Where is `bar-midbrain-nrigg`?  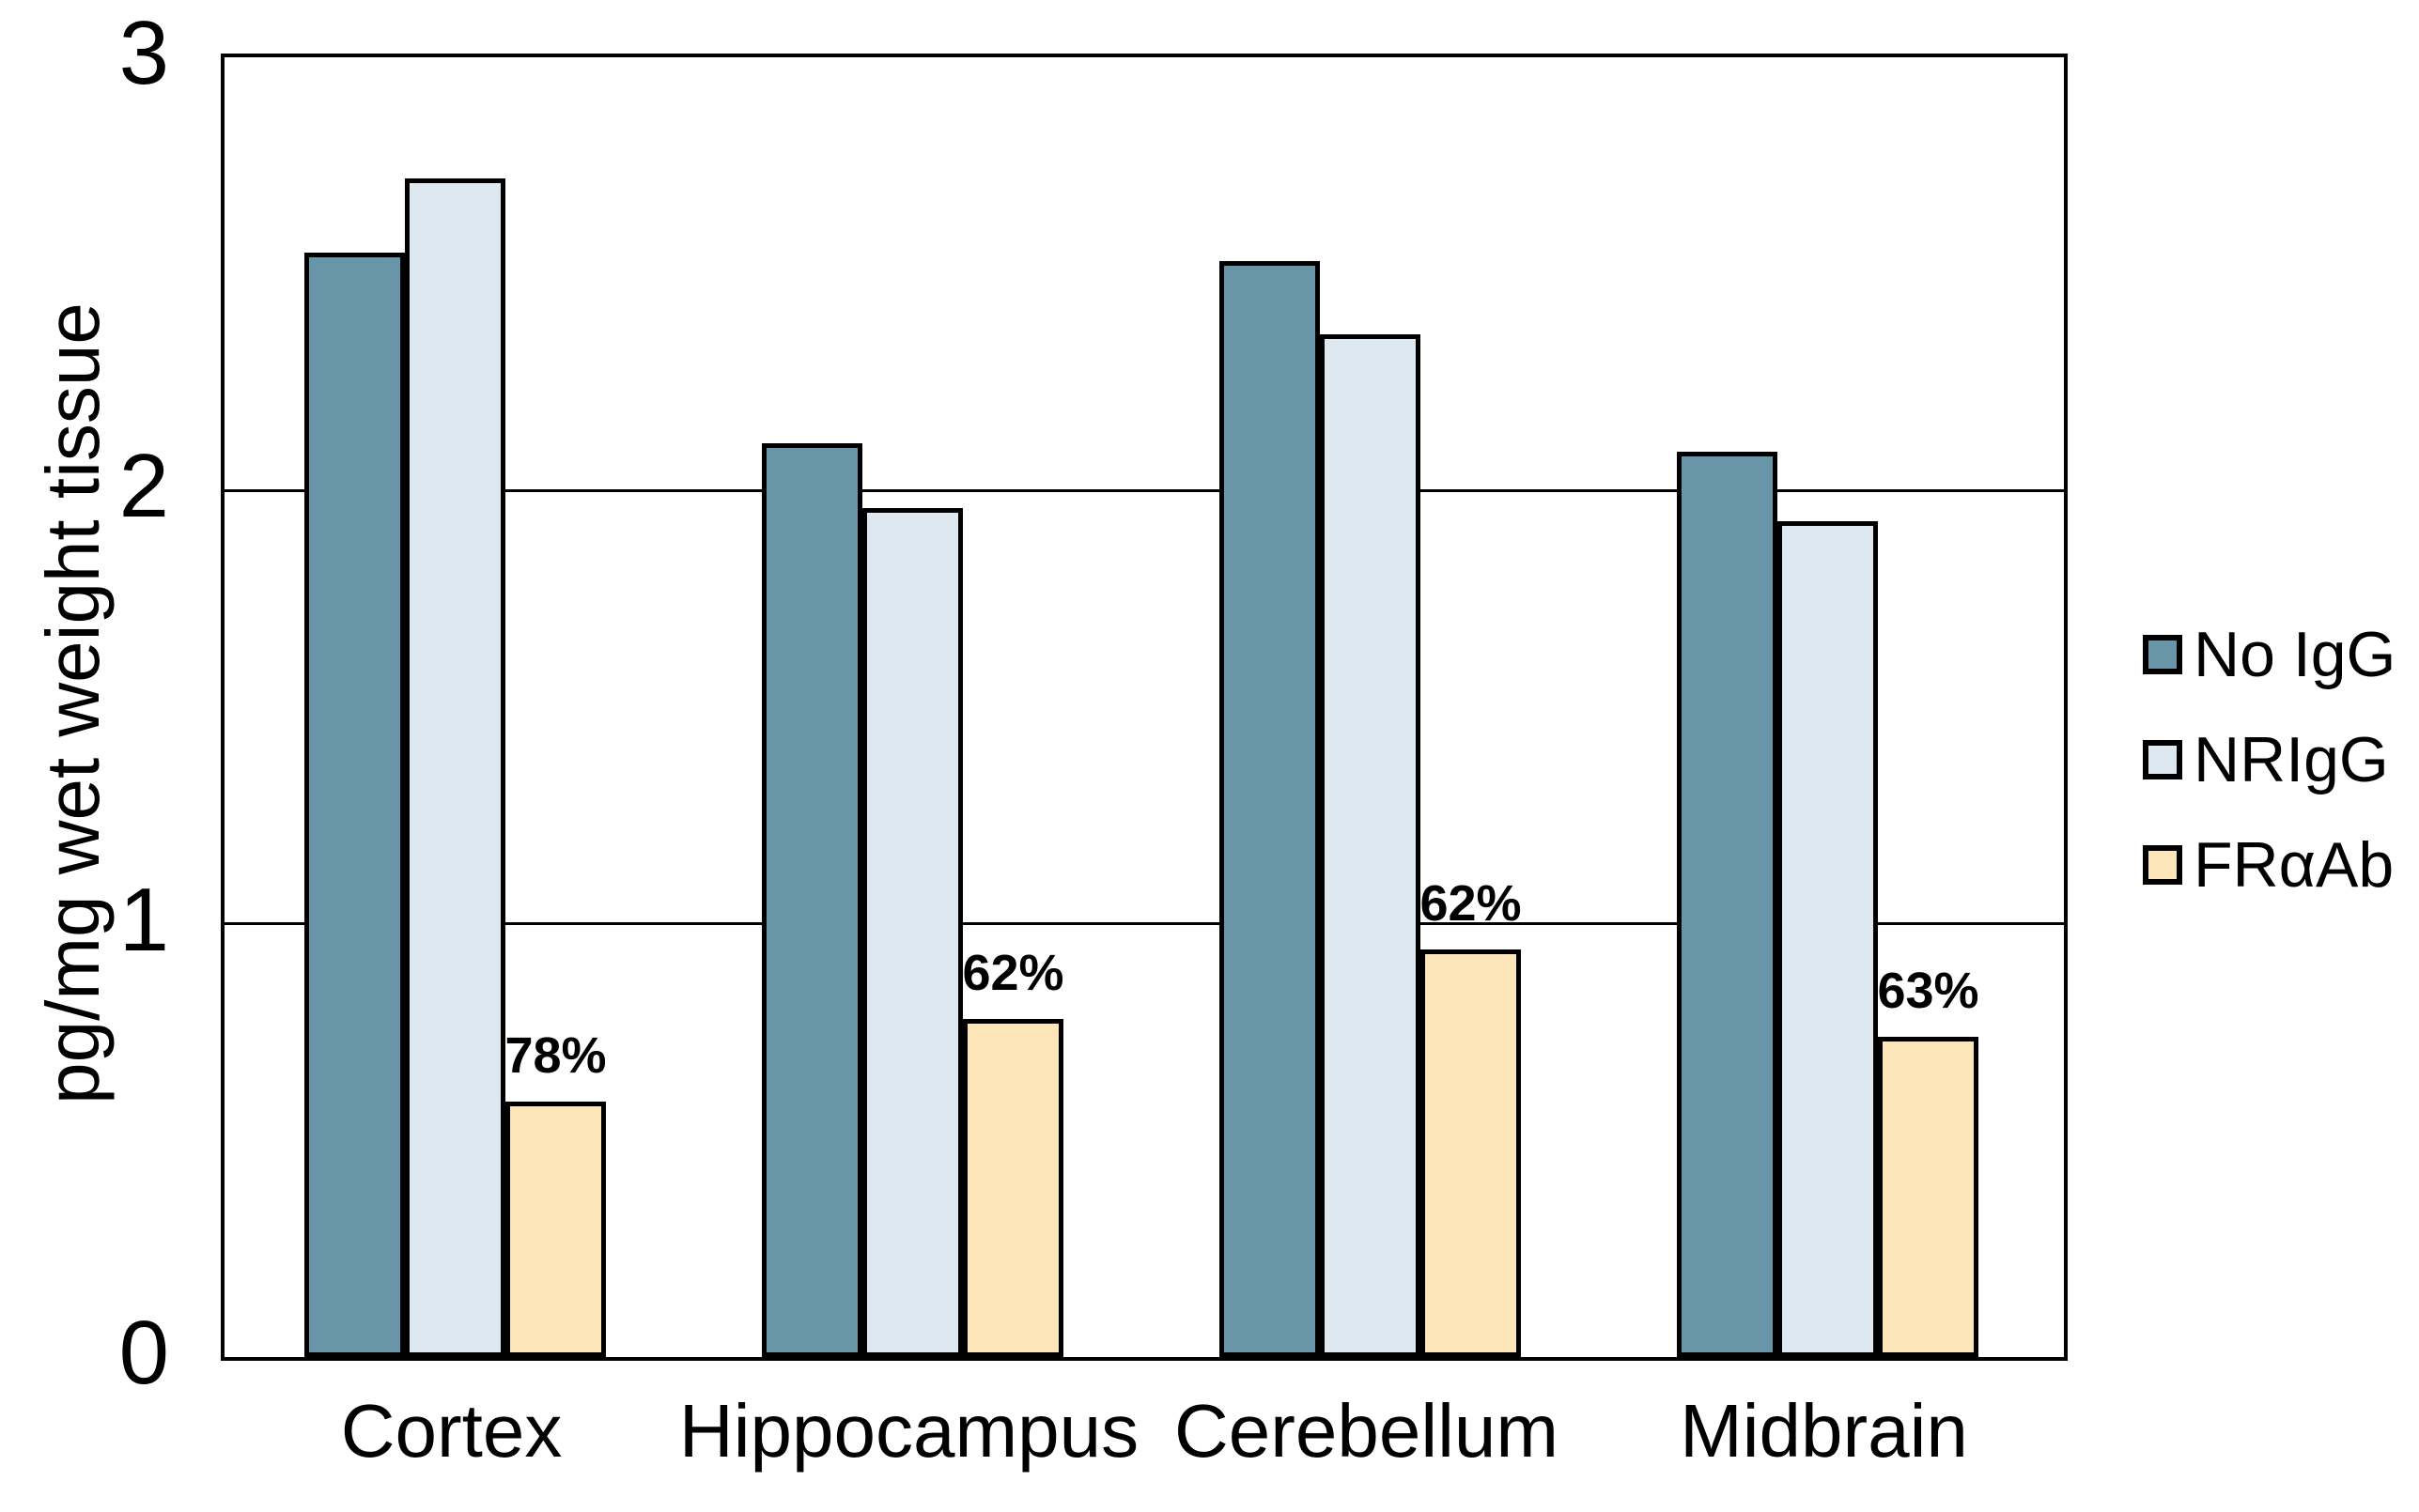
bar-midbrain-nrigg is located at coordinates (1828, 939).